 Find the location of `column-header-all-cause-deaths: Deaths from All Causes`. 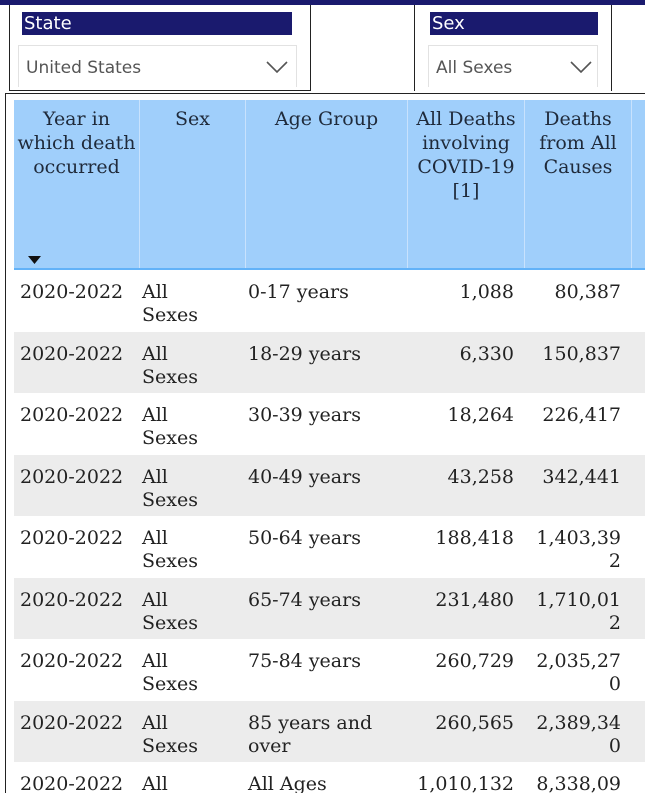

column-header-all-cause-deaths: Deaths from All Causes is located at coordinates (578, 184).